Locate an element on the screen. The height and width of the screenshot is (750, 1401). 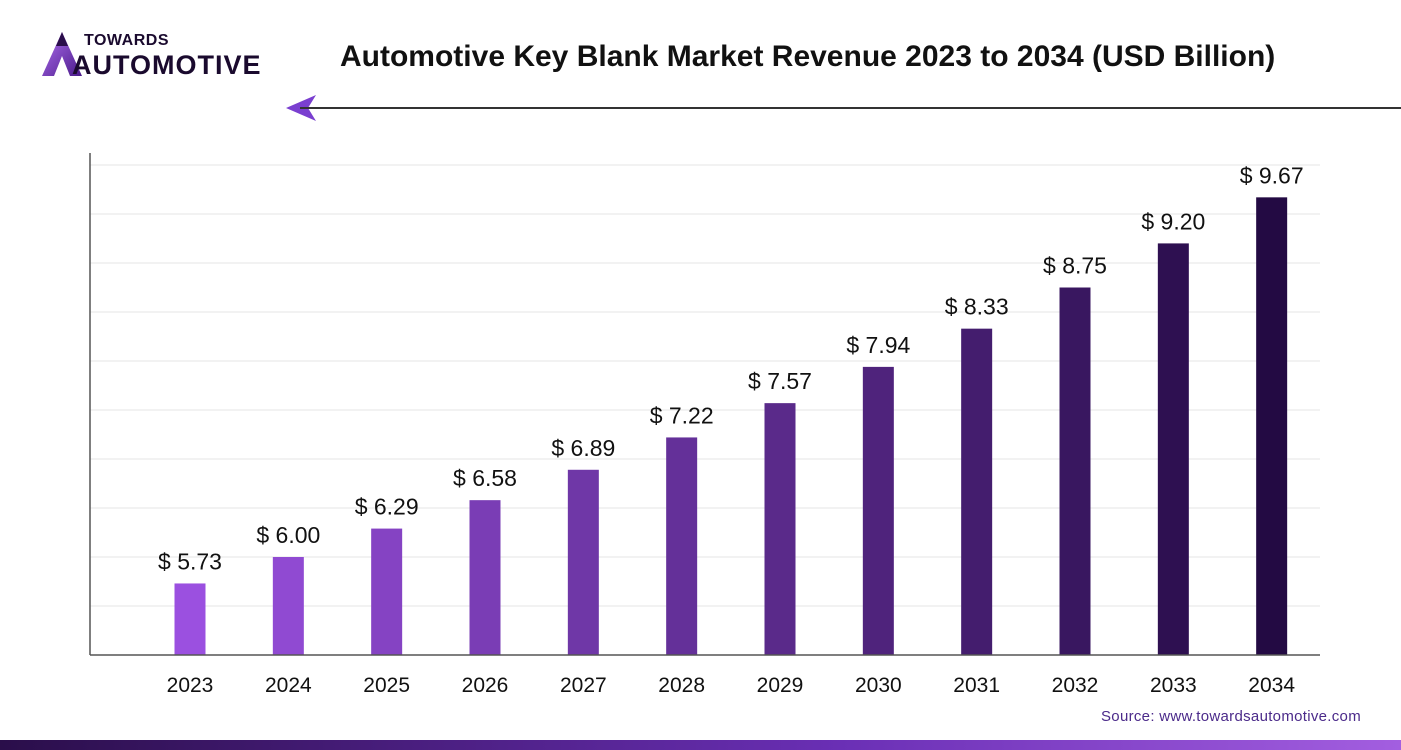
x-tick-2025: 2025 is located at coordinates (386, 685).